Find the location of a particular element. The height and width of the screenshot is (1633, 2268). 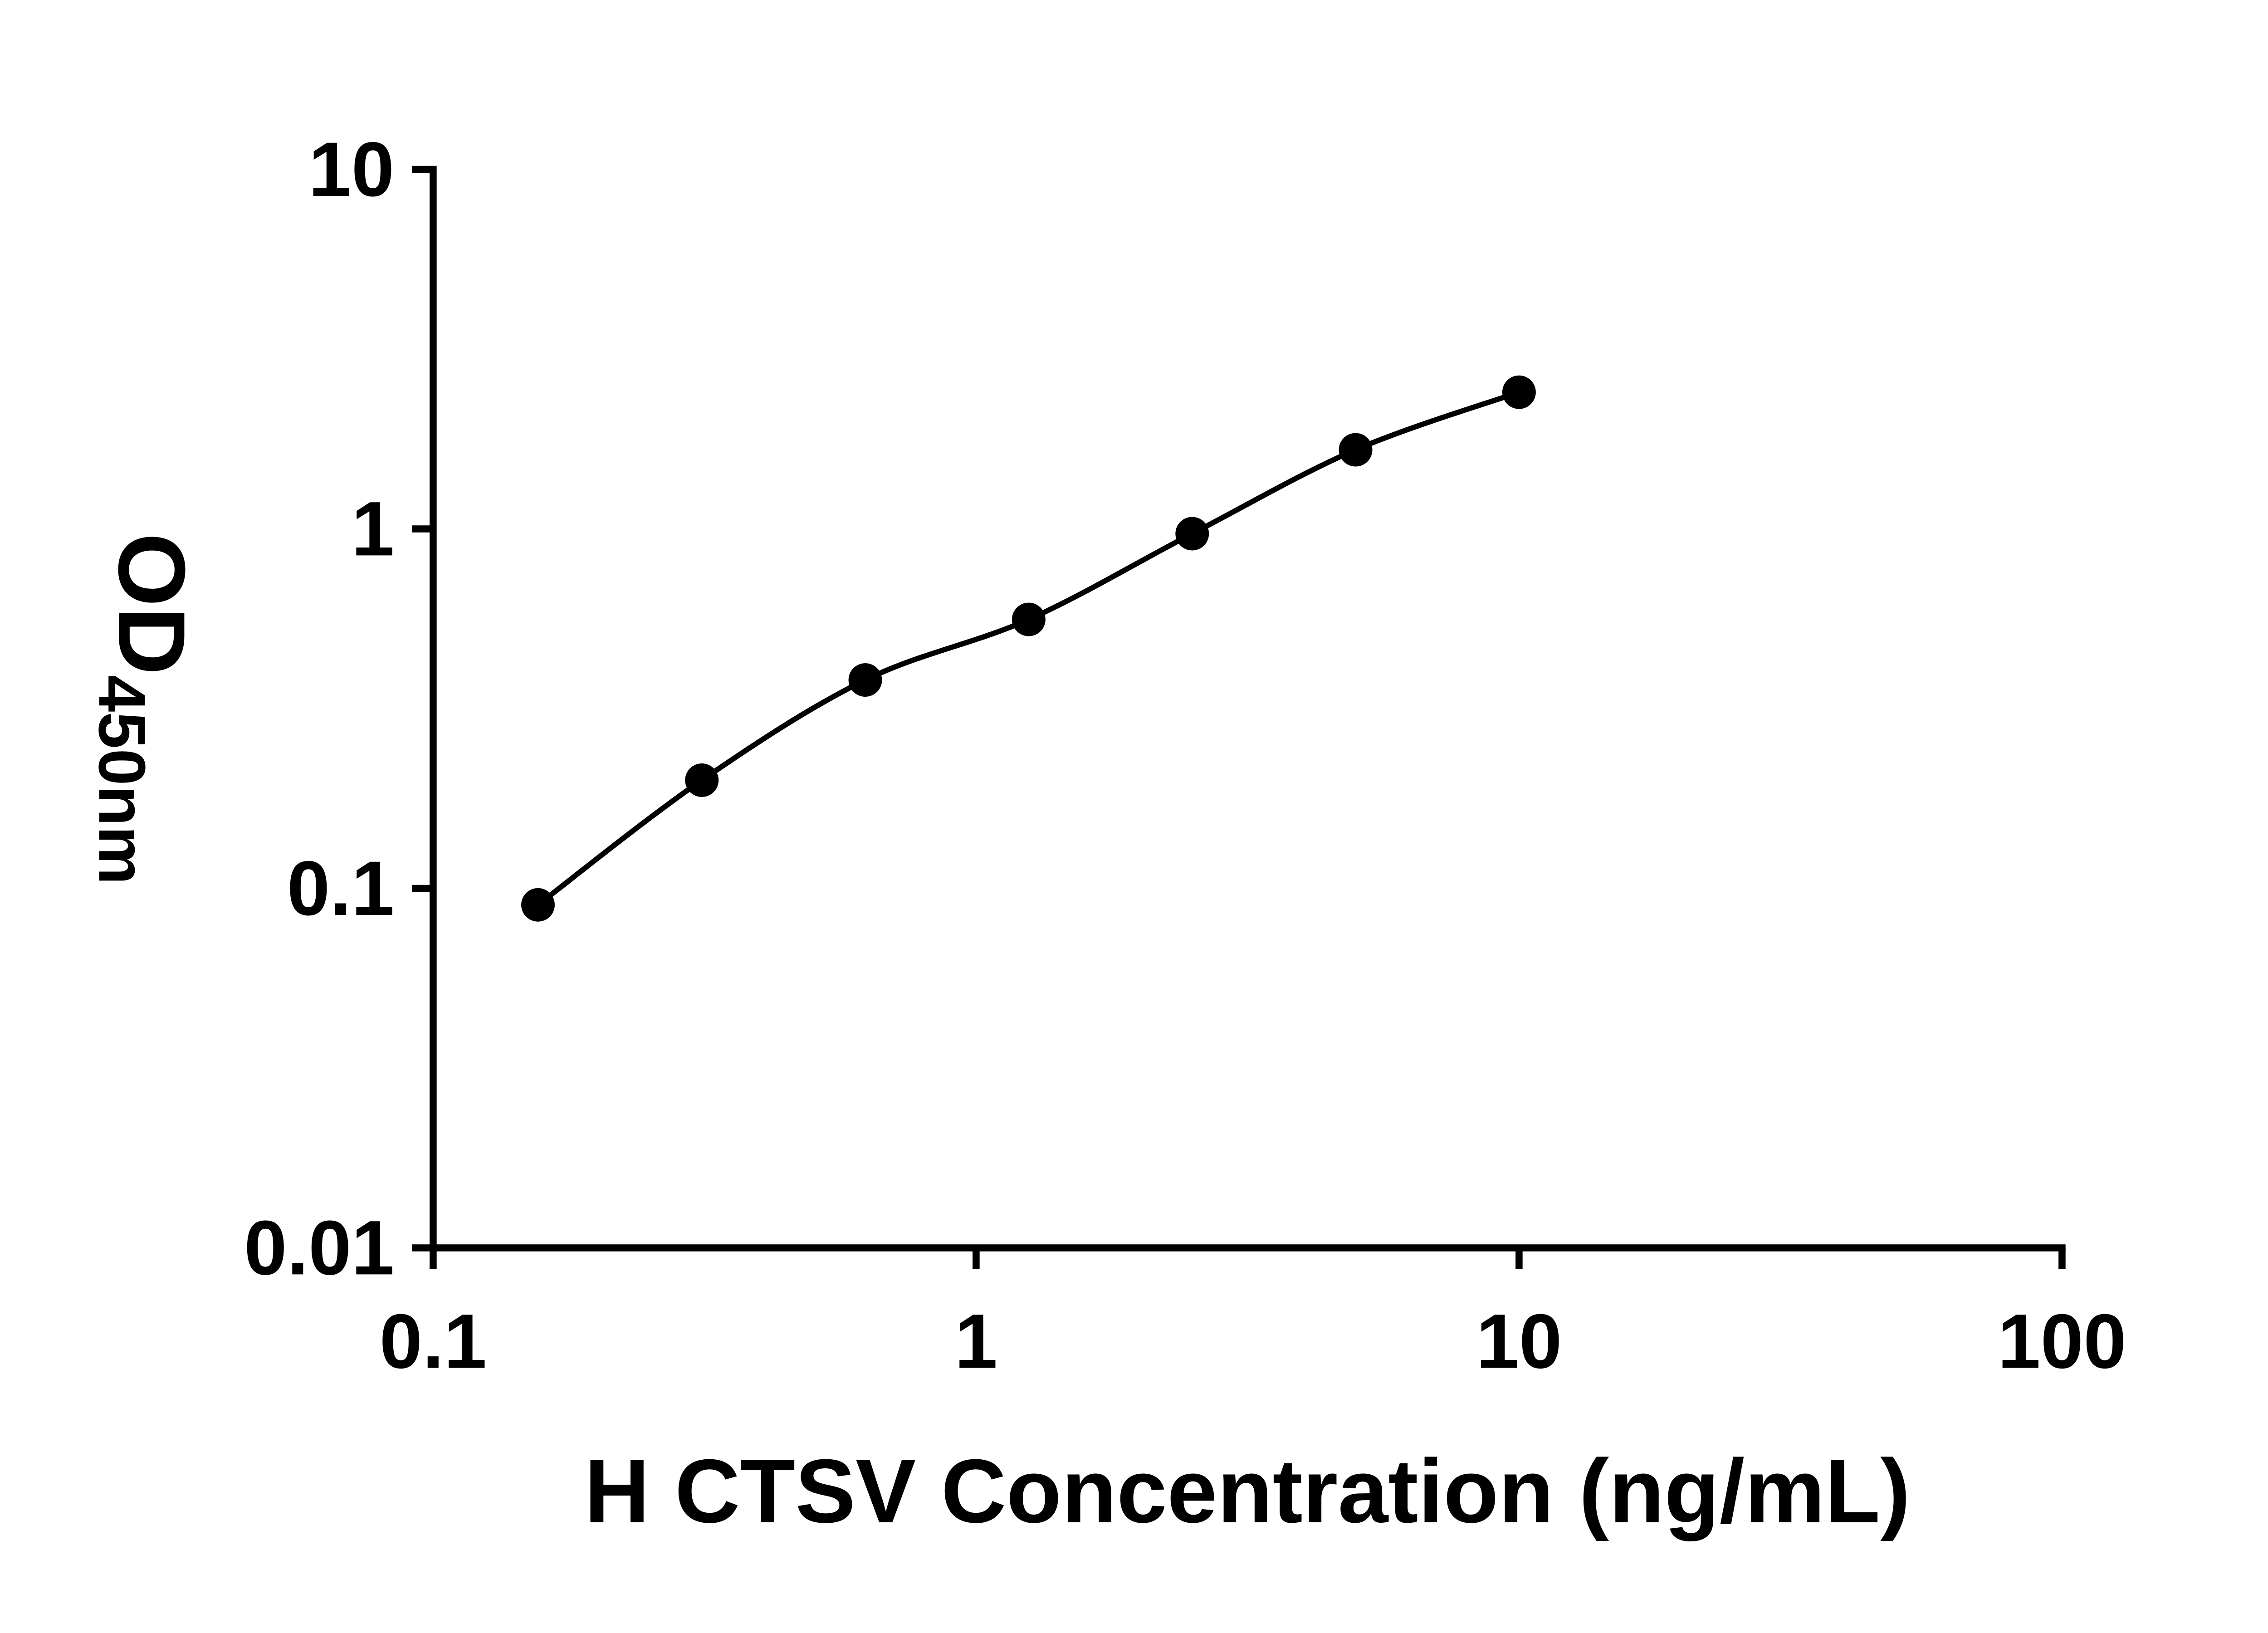

x-axis-title: H CTSV Concentration (ng/mL) is located at coordinates (1247, 1491).